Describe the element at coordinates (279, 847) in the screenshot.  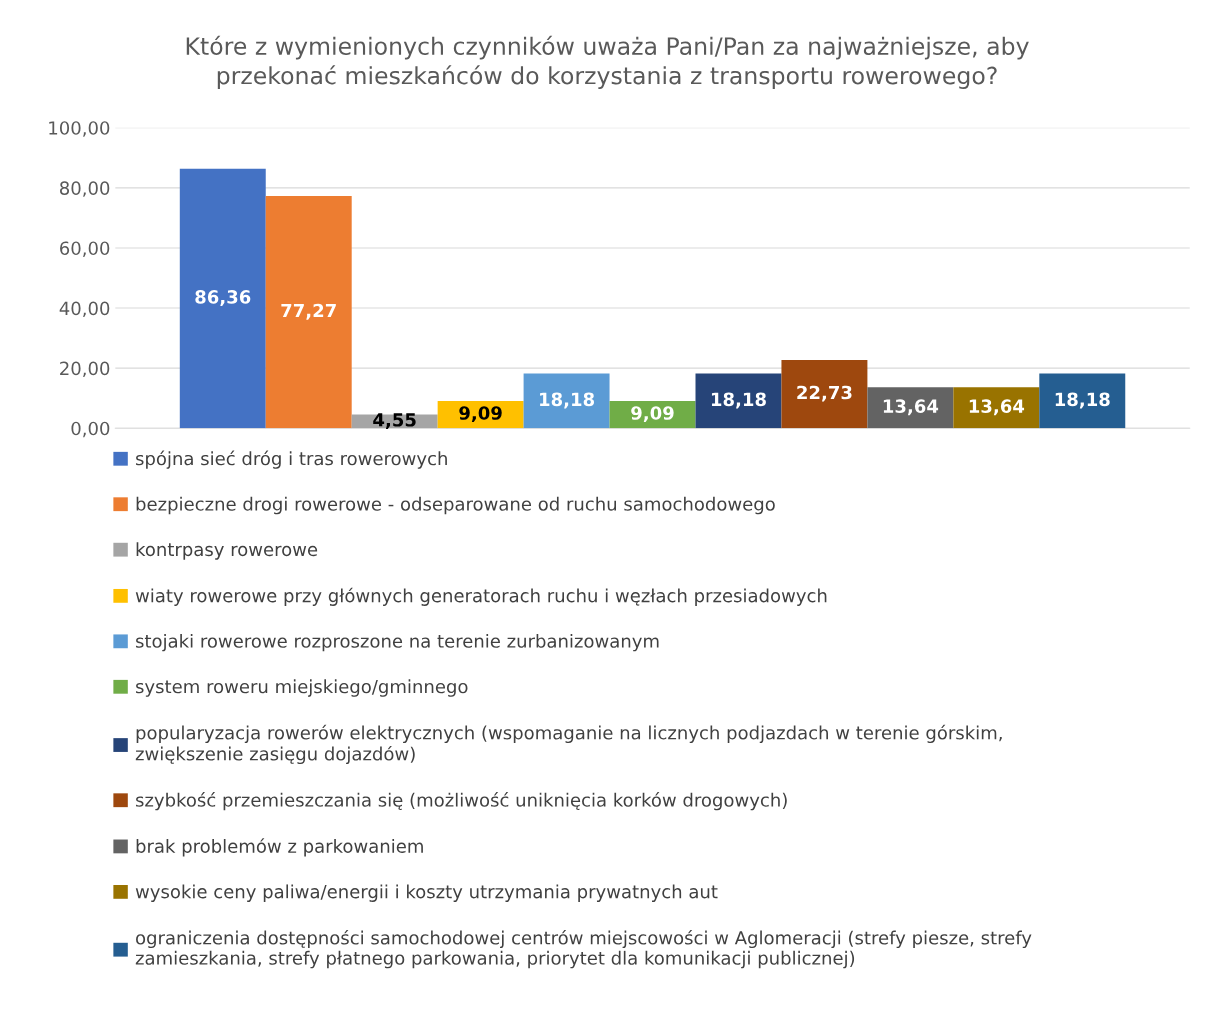
I see `legend-label: brak problemów z parkowaniem` at that location.